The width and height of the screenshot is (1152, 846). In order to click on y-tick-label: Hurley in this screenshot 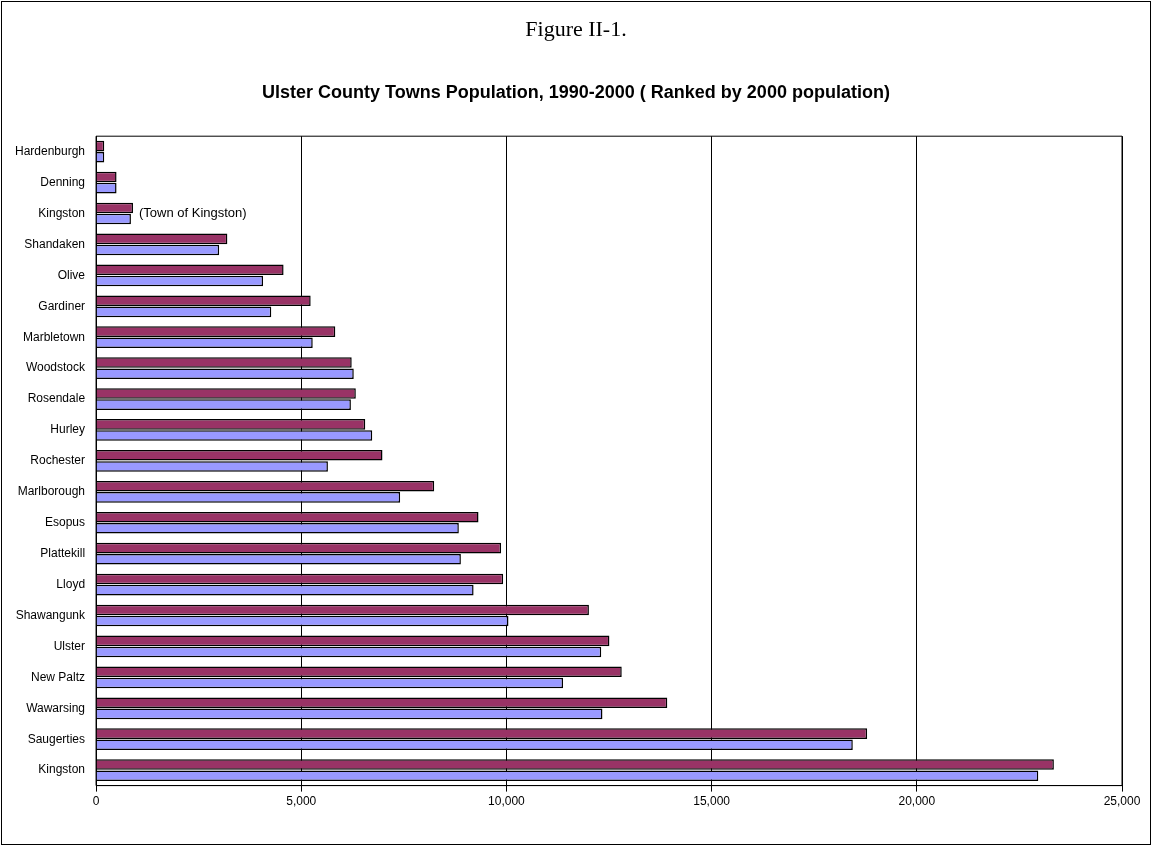, I will do `click(68, 429)`.